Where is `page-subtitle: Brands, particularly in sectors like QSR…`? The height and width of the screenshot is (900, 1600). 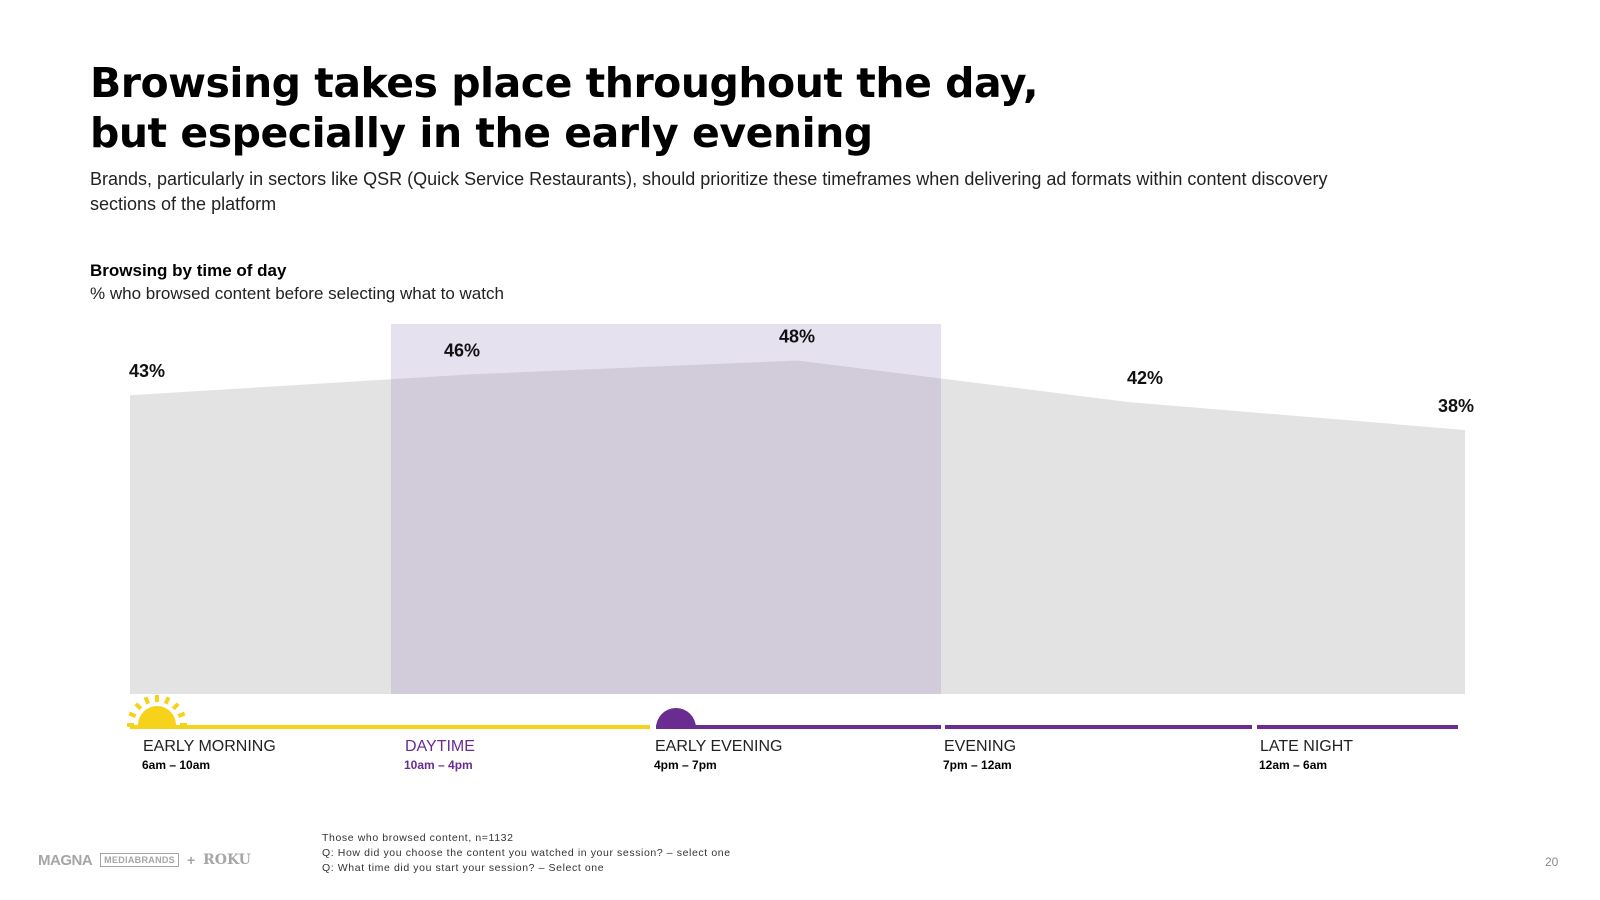 page-subtitle: Brands, particularly in sectors like QSR… is located at coordinates (709, 191).